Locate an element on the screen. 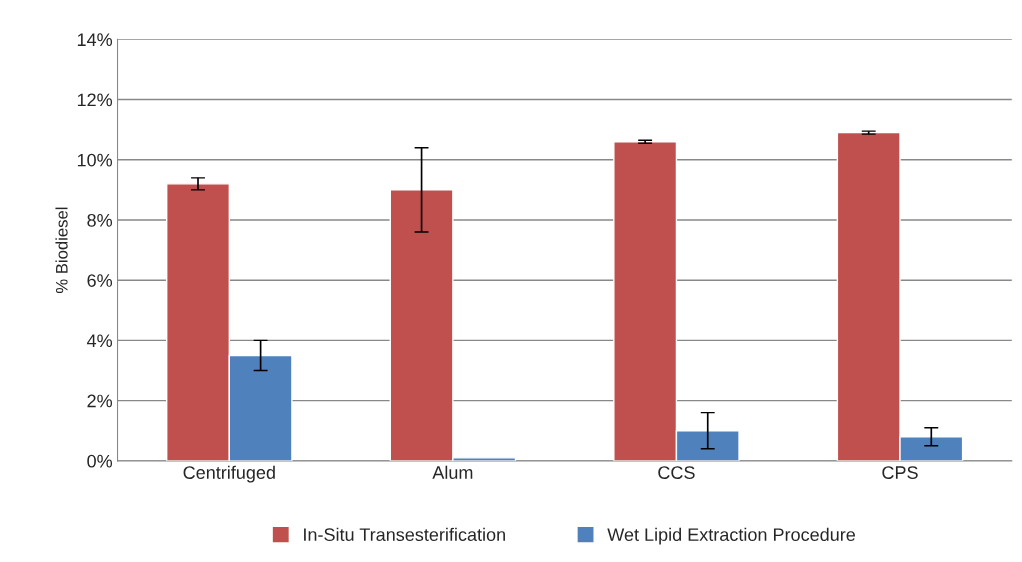 Image resolution: width=1022 pixels, height=562 pixels. x-tick-label: Centrifuged is located at coordinates (229, 474).